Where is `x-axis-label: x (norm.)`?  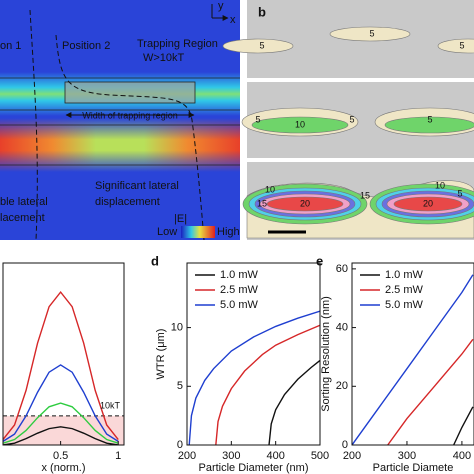
x-axis-label: x (norm.) is located at coordinates (64, 468).